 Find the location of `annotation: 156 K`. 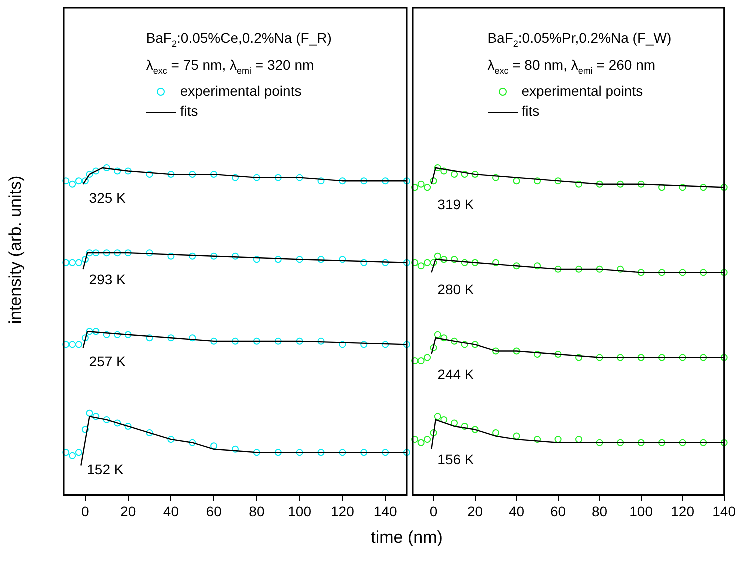

annotation: 156 K is located at coordinates (456, 460).